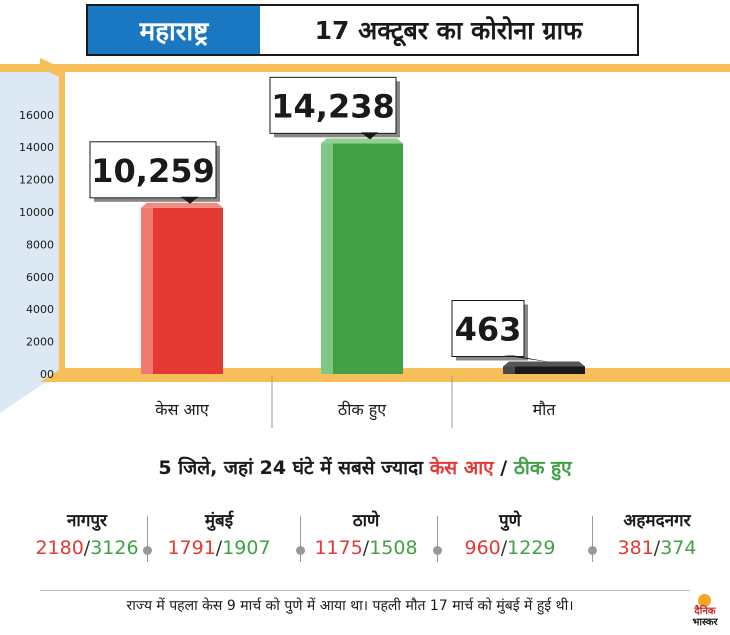 The image size is (730, 635). Describe the element at coordinates (635, 548) in the screenshot. I see `district-cases: 381` at that location.